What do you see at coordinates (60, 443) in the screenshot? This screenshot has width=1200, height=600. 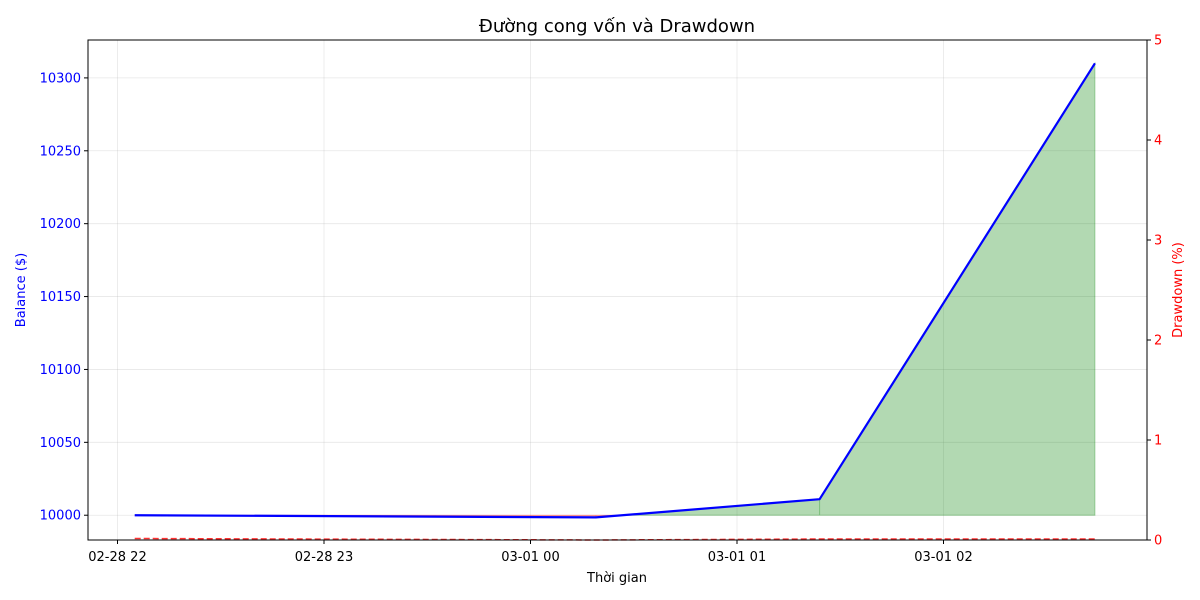 I see `y-left-tick-label: 10050` at bounding box center [60, 443].